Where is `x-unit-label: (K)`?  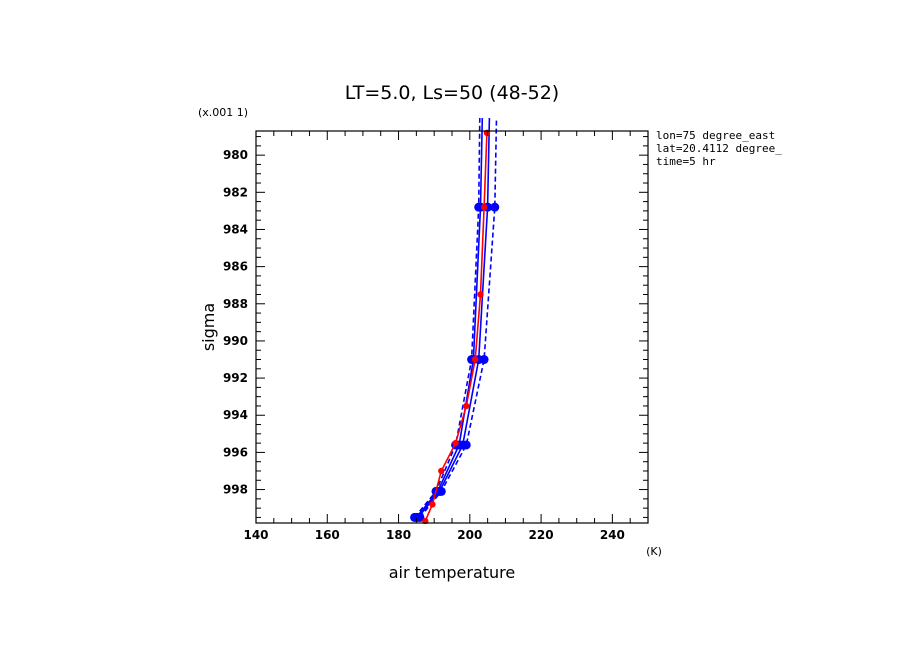 x-unit-label: (K) is located at coordinates (654, 551).